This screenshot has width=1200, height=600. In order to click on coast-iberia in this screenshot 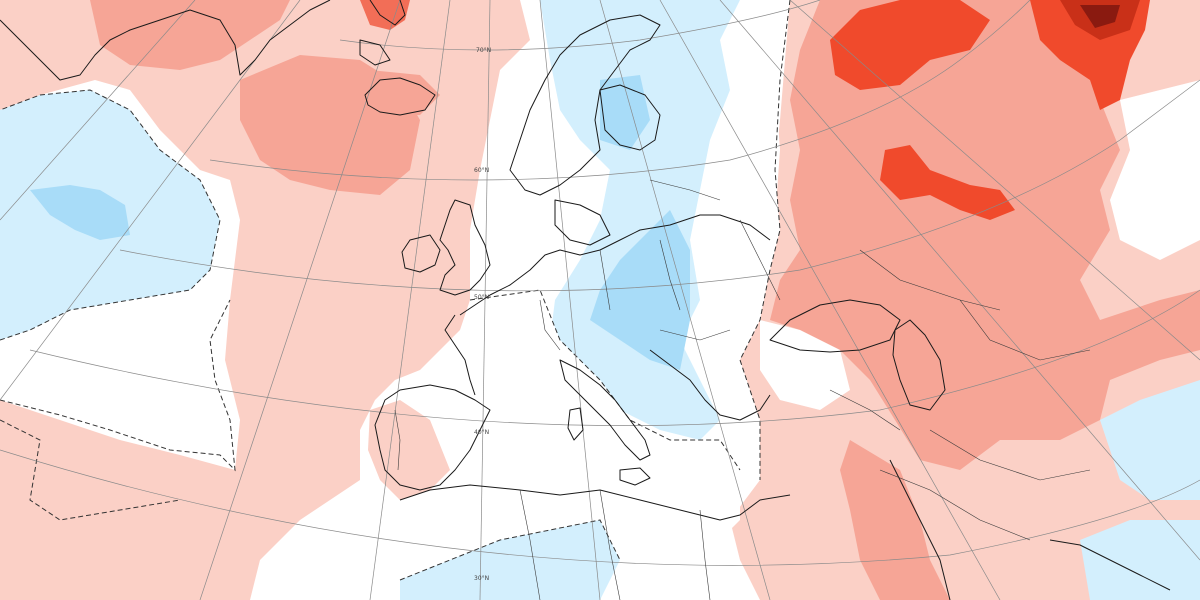, I will do `click(432, 437)`.